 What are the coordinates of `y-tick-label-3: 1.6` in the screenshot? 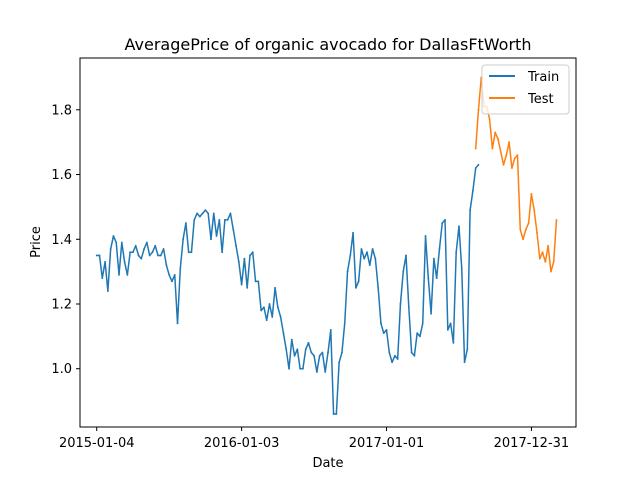 It's located at (61, 175).